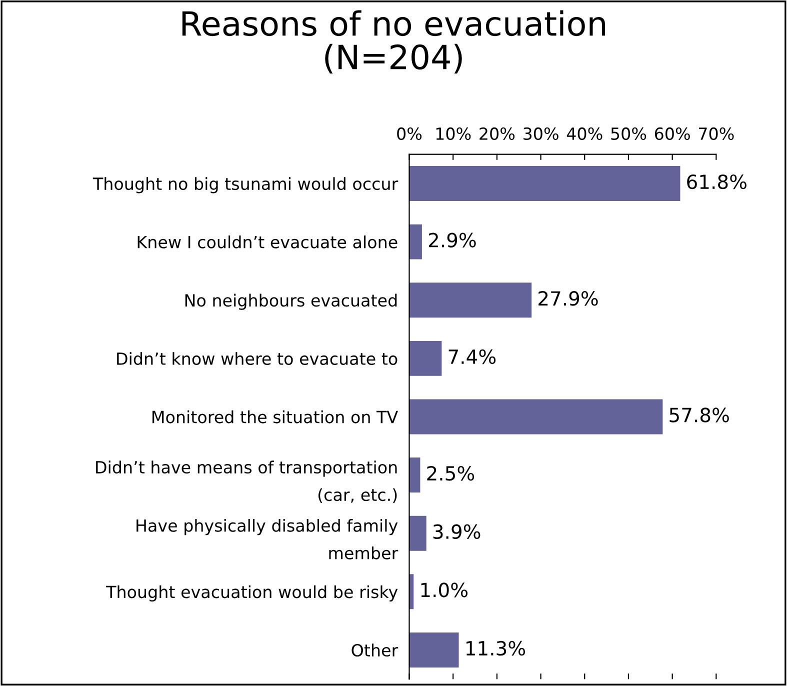 Image resolution: width=787 pixels, height=686 pixels. What do you see at coordinates (628, 133) in the screenshot?
I see `x-tick-label: 50%` at bounding box center [628, 133].